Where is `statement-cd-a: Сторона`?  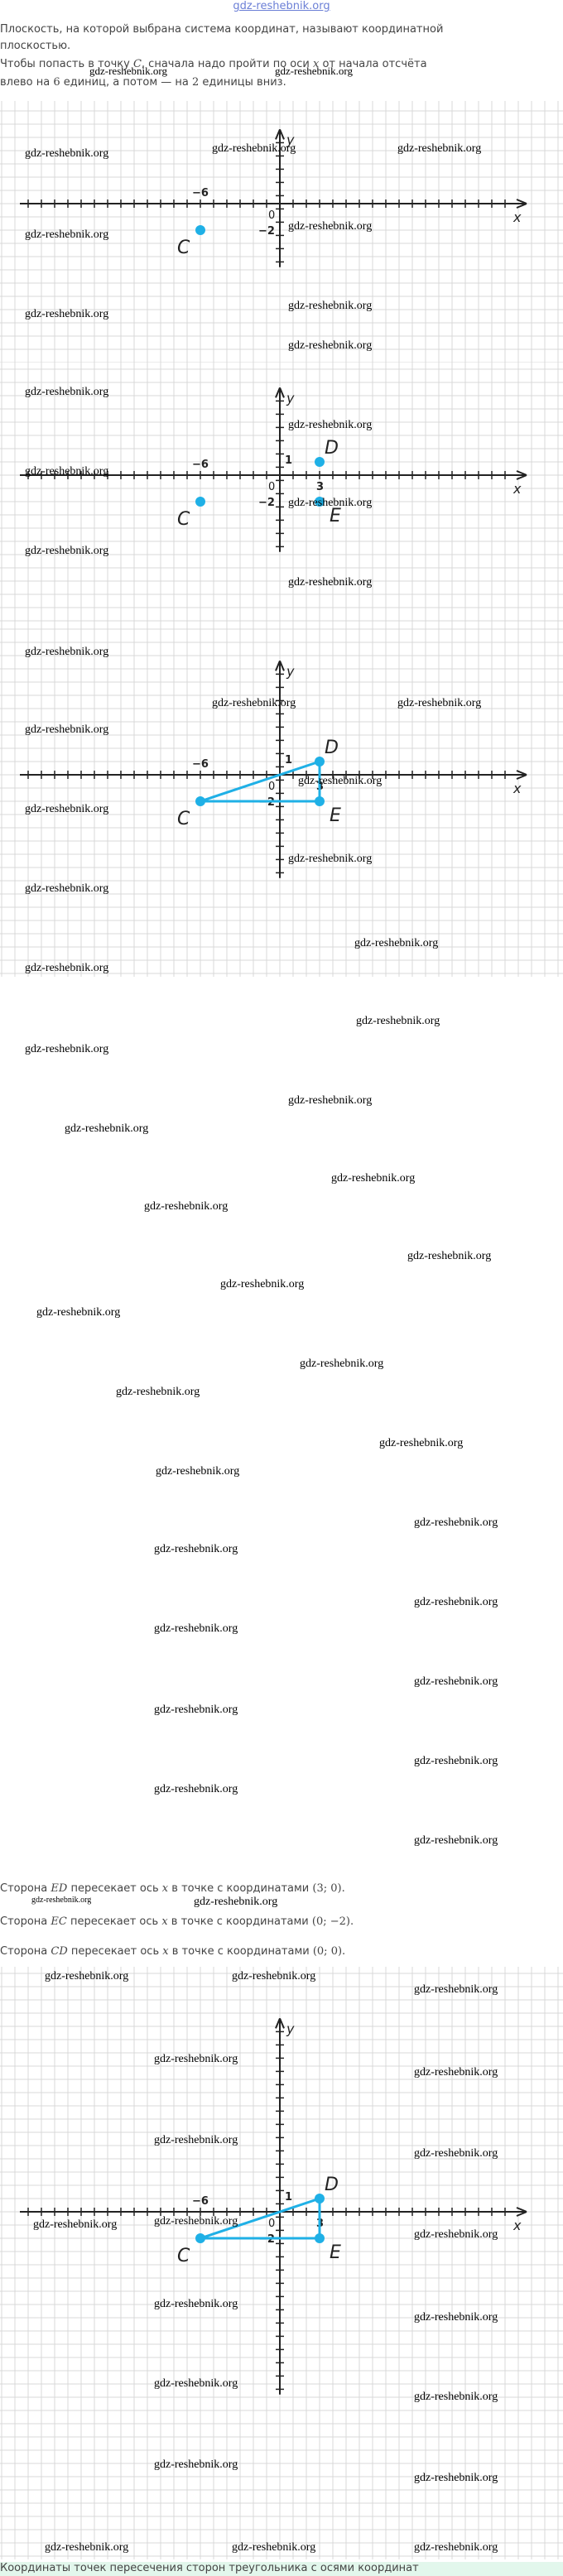 statement-cd-a: Сторона is located at coordinates (25, 1951).